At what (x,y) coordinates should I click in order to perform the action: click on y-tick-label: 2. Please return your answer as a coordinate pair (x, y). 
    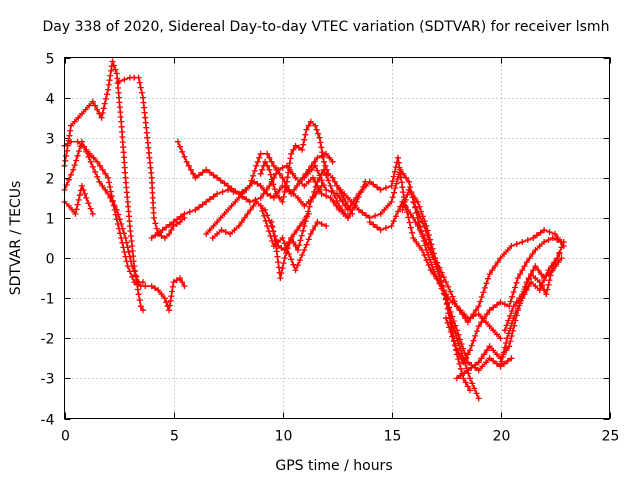
    Looking at the image, I should click on (50, 180).